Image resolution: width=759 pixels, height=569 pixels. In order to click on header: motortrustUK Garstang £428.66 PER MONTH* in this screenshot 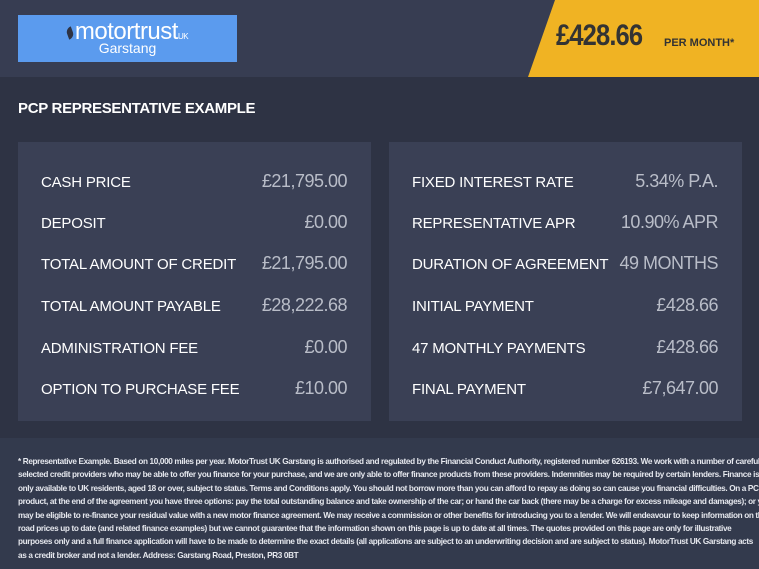, I will do `click(379, 38)`.